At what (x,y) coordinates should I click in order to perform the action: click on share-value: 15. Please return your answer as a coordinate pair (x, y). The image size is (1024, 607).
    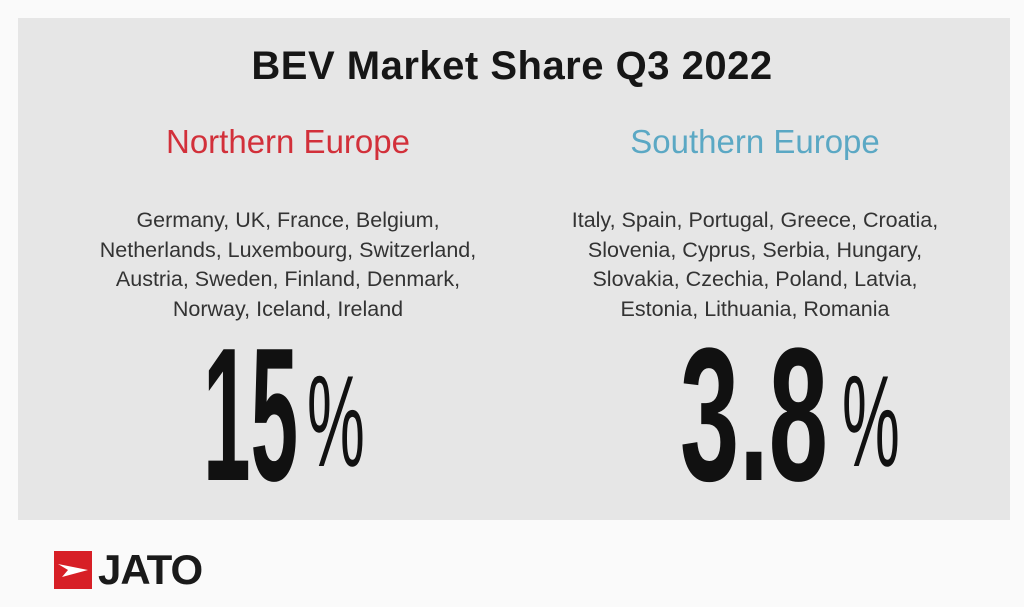
    Looking at the image, I should click on (251, 415).